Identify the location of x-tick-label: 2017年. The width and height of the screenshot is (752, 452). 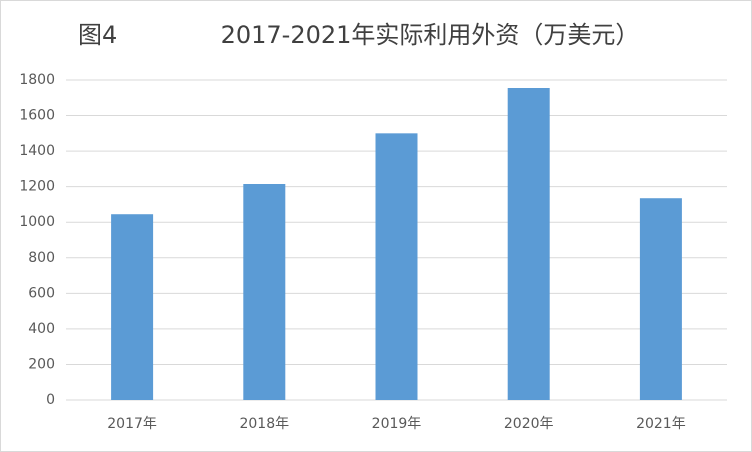
(132, 424).